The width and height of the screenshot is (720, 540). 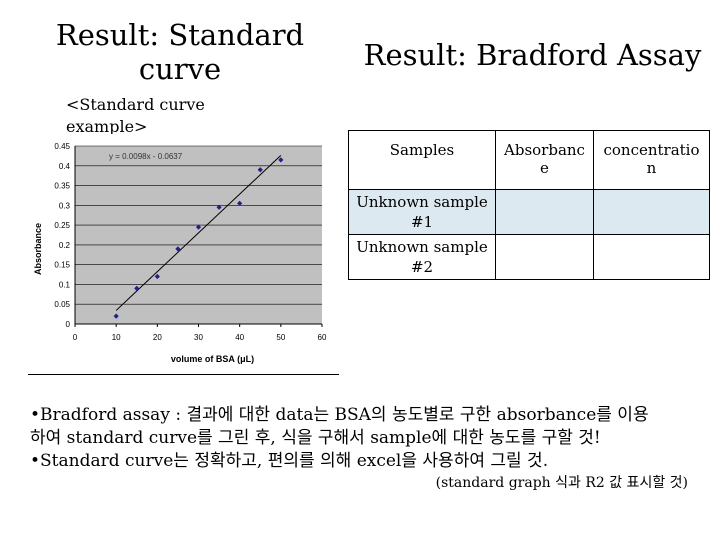 What do you see at coordinates (280, 337) in the screenshot?
I see `x-tick-label: 50` at bounding box center [280, 337].